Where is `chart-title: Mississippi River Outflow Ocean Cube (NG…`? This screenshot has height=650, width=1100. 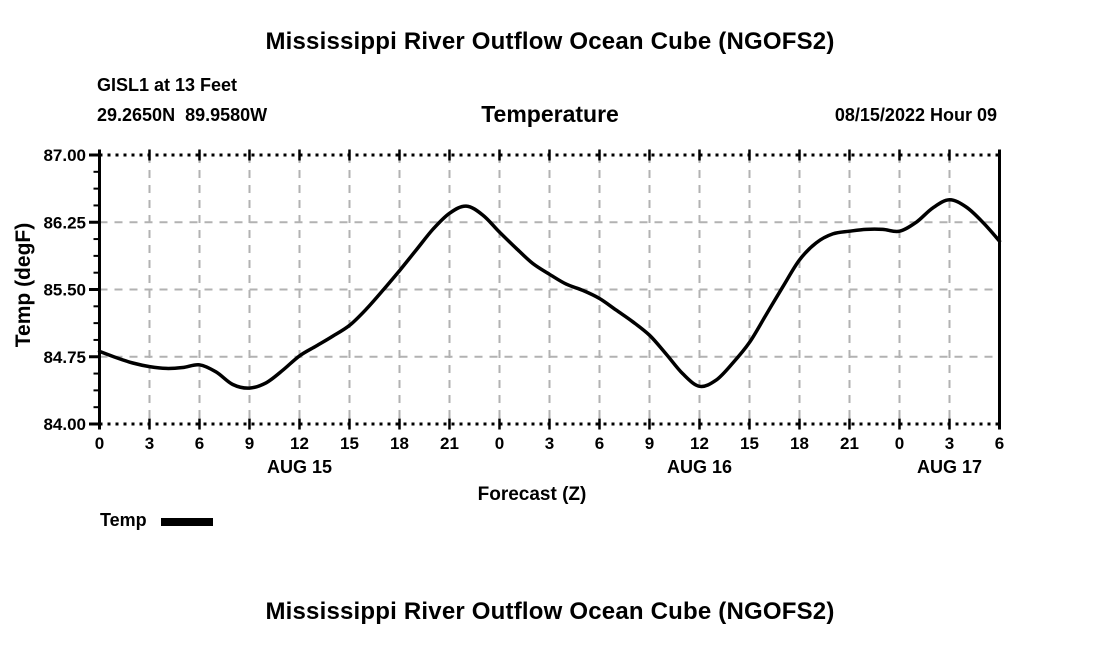
chart-title: Mississippi River Outflow Ocean Cube (NG… is located at coordinates (550, 41).